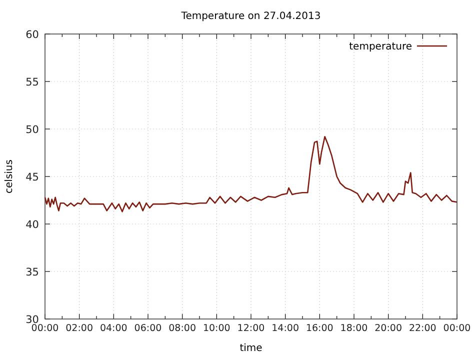  What do you see at coordinates (32, 178) in the screenshot?
I see `y-tick-label: 45` at bounding box center [32, 178].